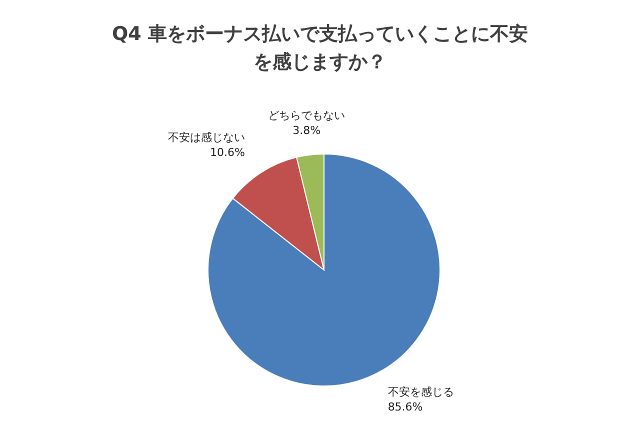 This screenshot has height=448, width=640. What do you see at coordinates (227, 153) in the screenshot?
I see `data-label: 10.6%` at bounding box center [227, 153].